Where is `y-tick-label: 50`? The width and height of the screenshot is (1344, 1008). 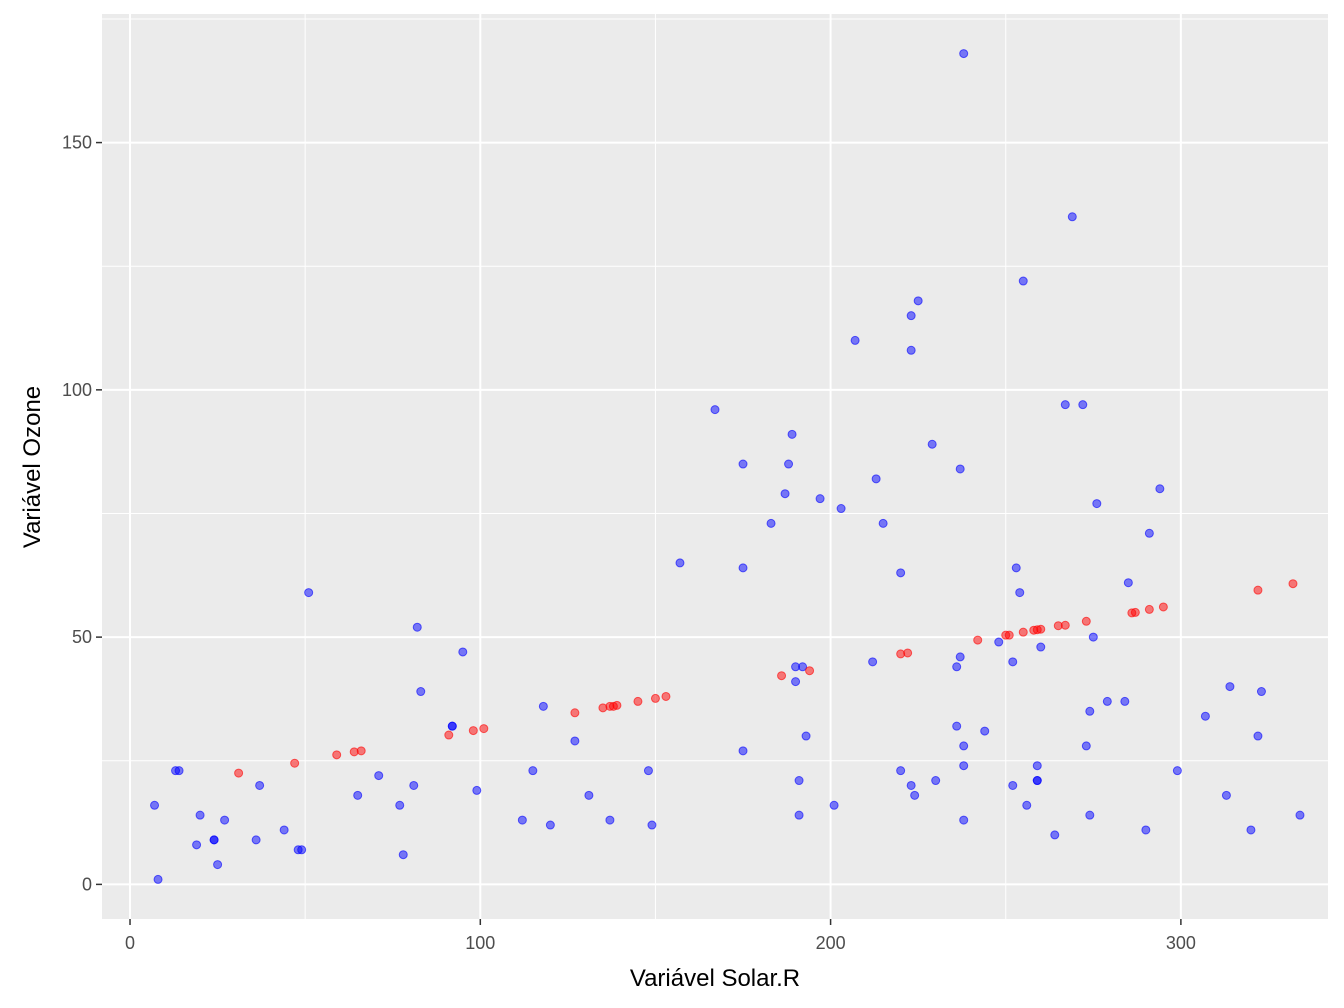 y-tick-label: 50 is located at coordinates (82, 637).